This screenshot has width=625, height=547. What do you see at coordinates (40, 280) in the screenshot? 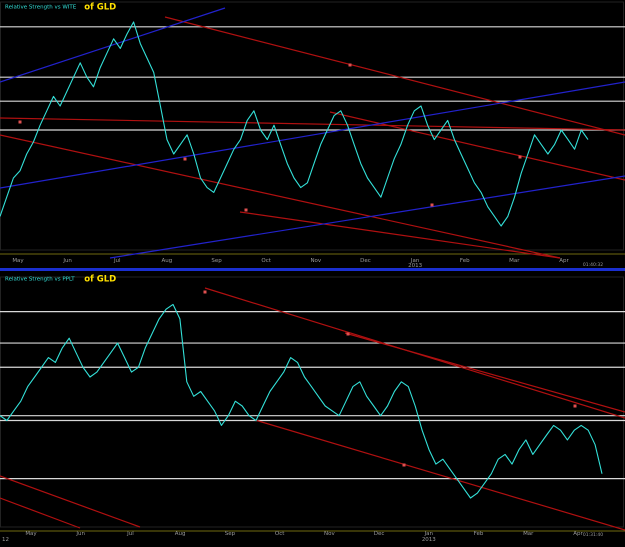
I see `chart-title: Relative Strength vs PPLT` at bounding box center [40, 280].